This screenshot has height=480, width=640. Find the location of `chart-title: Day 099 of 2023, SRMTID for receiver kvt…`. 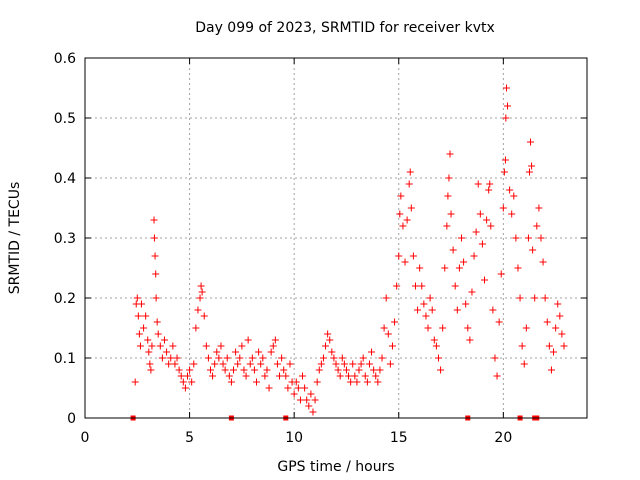

chart-title: Day 099 of 2023, SRMTID for receiver kvt… is located at coordinates (345, 28).